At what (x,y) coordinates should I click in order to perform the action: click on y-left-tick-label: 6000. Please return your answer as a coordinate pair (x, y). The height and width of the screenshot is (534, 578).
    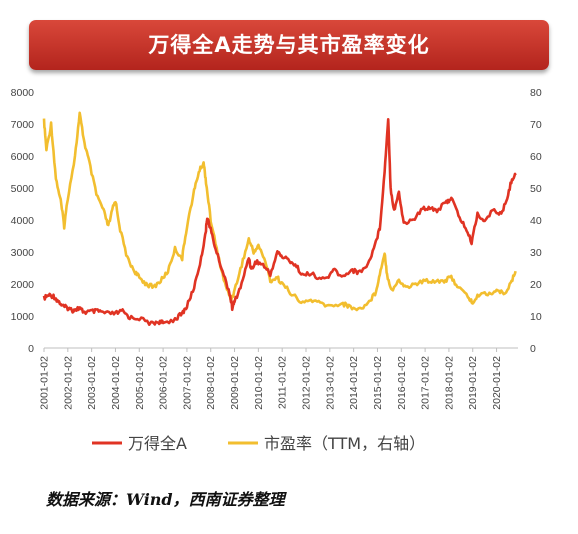
    Looking at the image, I should click on (23, 157).